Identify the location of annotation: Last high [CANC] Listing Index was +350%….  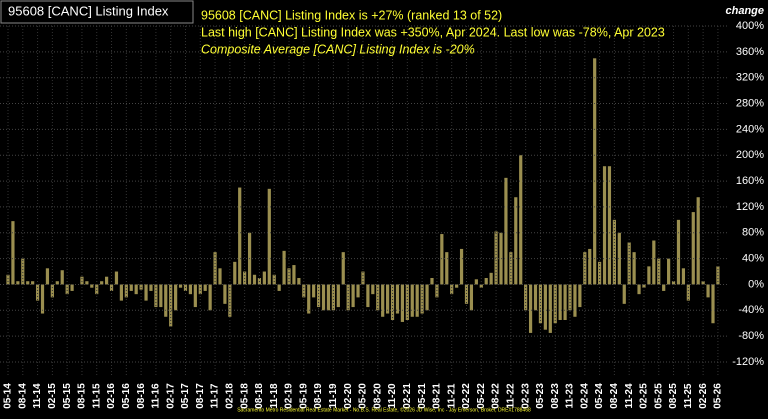
(433, 32).